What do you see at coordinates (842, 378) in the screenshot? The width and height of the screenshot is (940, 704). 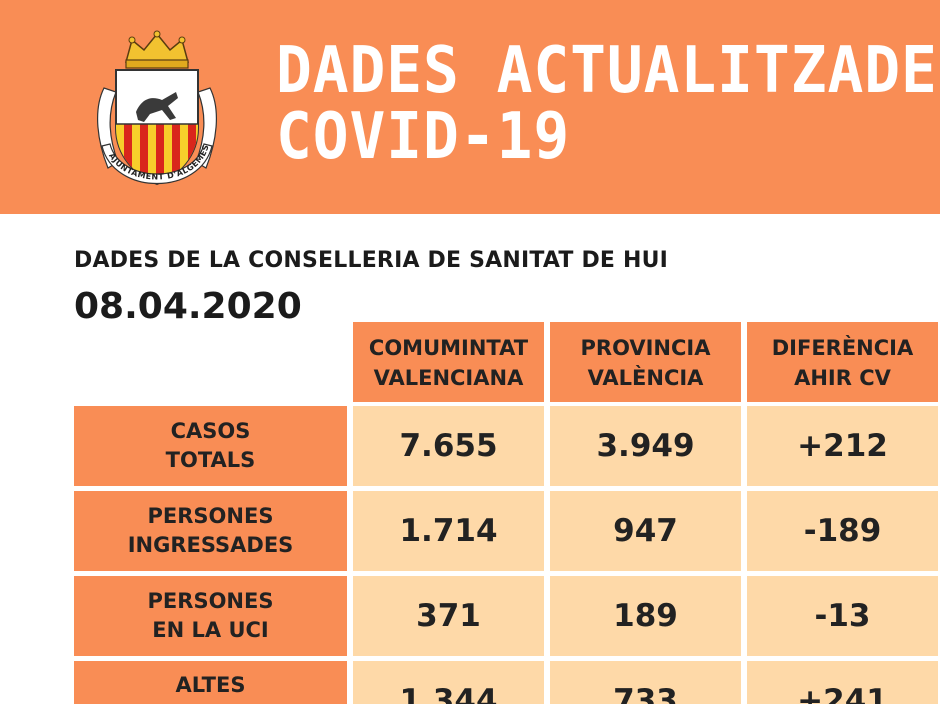 I see `column-header-line: AHIR CV` at bounding box center [842, 378].